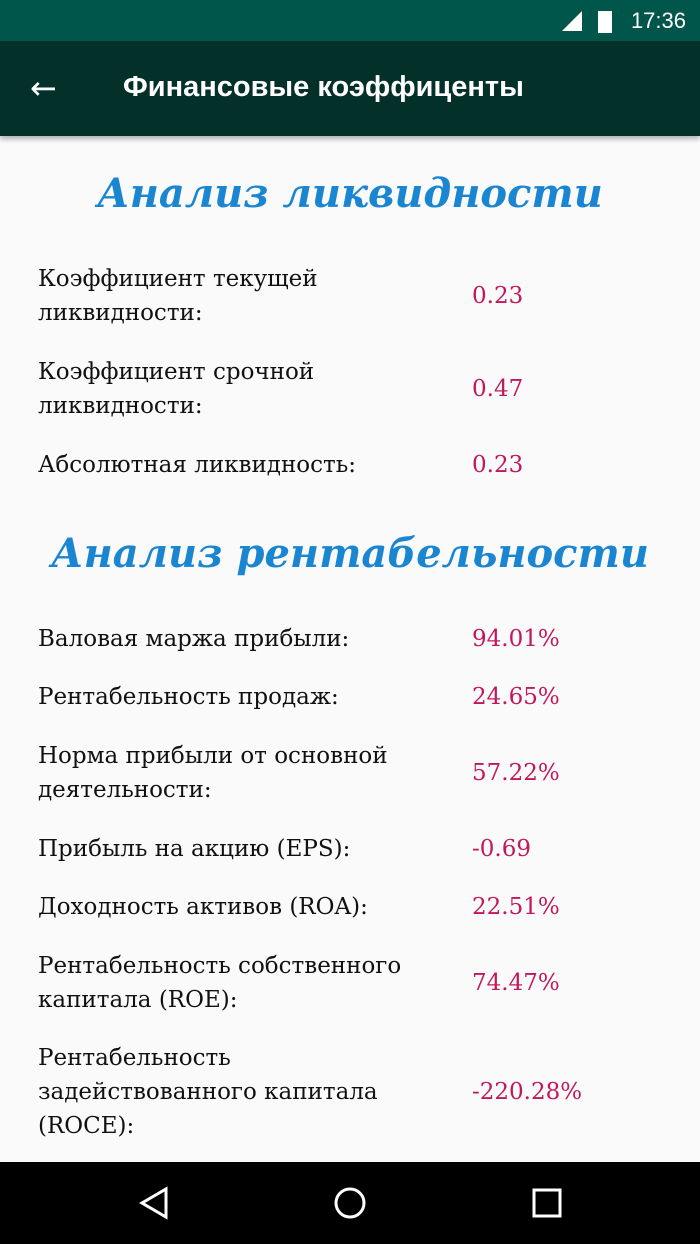 Image resolution: width=700 pixels, height=1244 pixels. Describe the element at coordinates (350, 193) in the screenshot. I see `liquidity-heading: Анализ ликвидности` at that location.